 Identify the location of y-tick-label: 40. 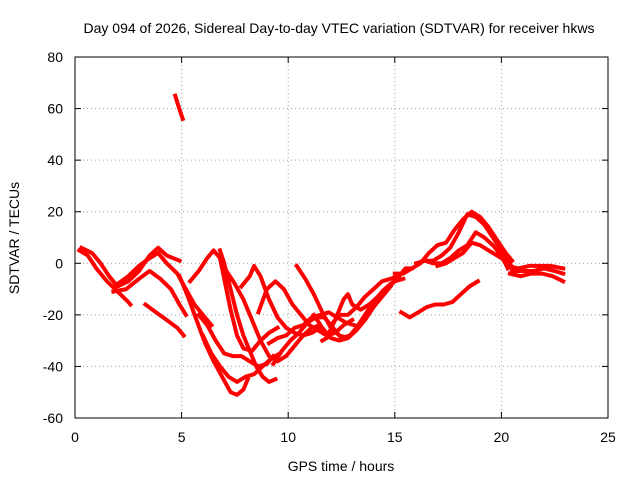
(55, 160).